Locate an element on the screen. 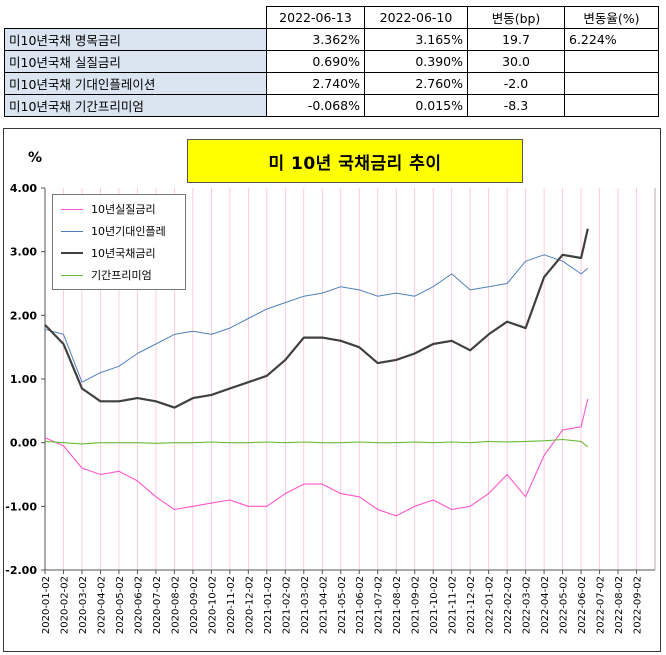 The image size is (666, 655). x-tick-label: 2020-01-02 is located at coordinates (46, 605).